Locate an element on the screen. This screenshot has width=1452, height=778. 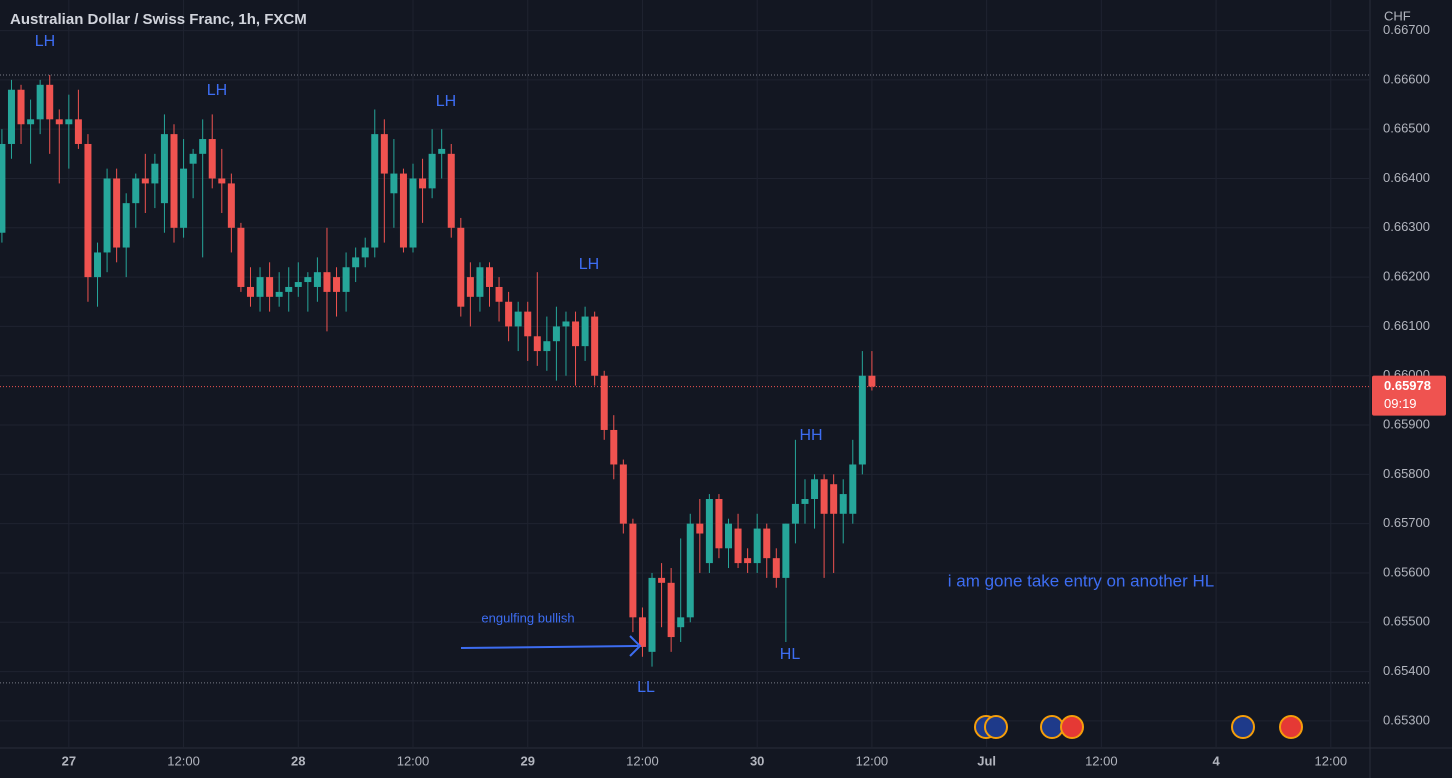
x-tick-label: 29 is located at coordinates (527, 760).